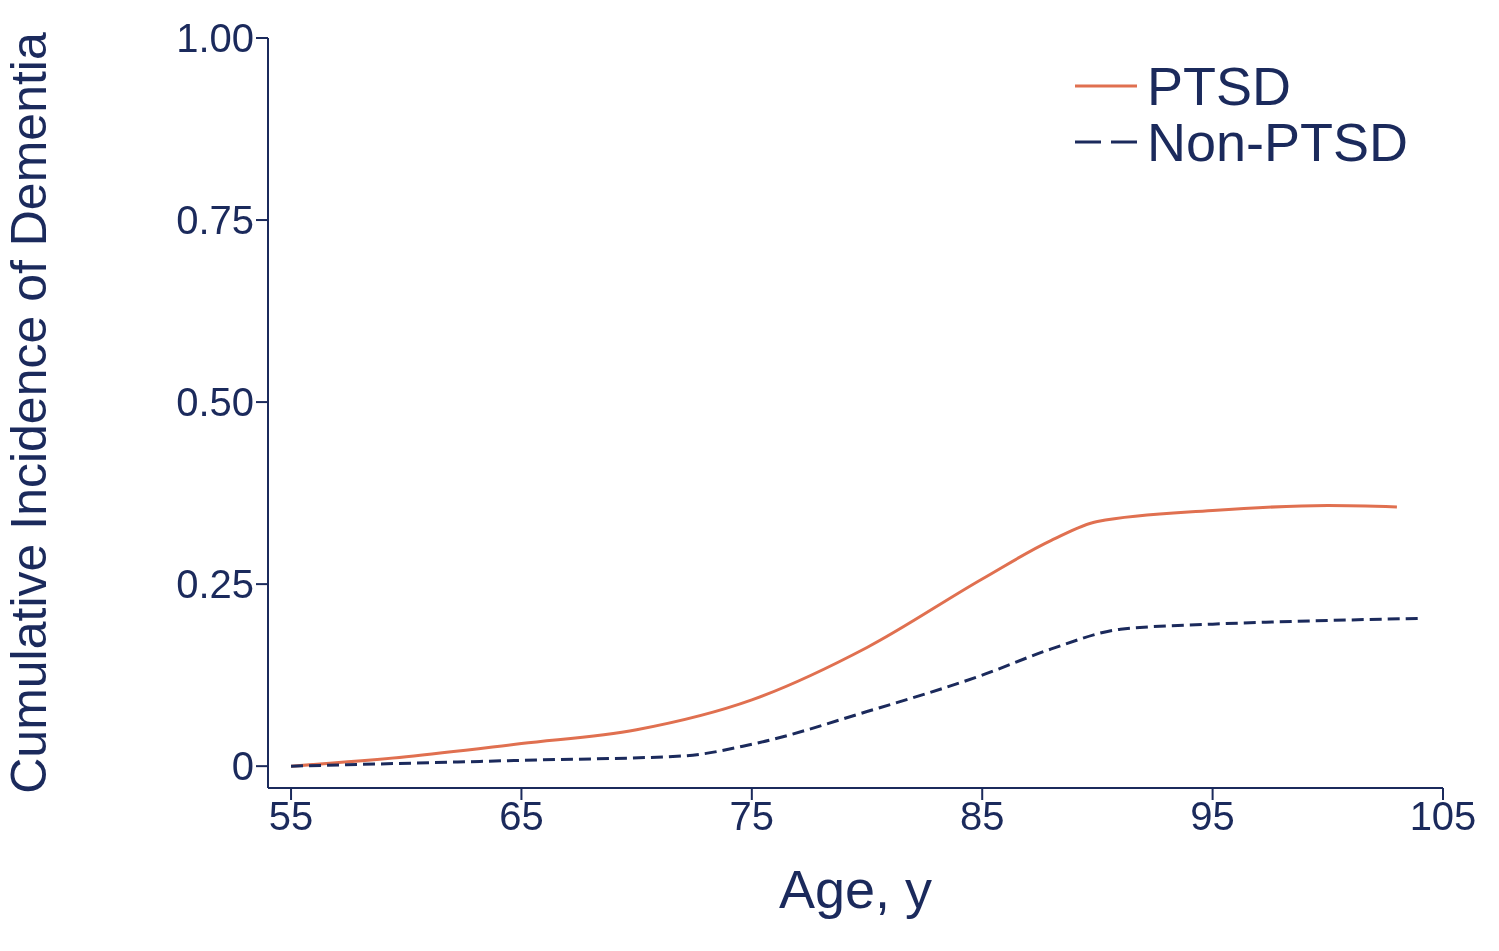 This screenshot has height=951, width=1499. What do you see at coordinates (1212, 816) in the screenshot?
I see `x-tick-label: 95` at bounding box center [1212, 816].